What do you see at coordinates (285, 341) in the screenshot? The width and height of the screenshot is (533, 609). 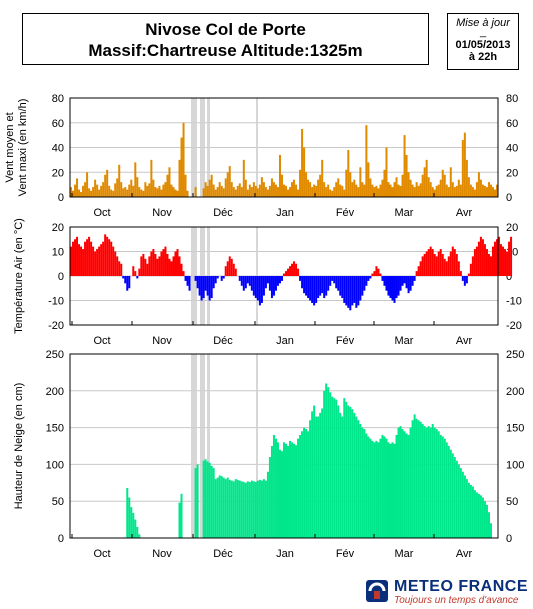 I see `month-label-Jan: Jan` at bounding box center [285, 341].